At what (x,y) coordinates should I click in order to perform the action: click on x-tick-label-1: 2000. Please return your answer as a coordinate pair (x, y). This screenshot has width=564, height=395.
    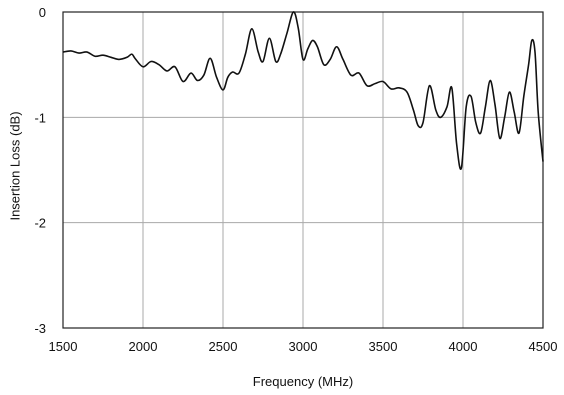
    Looking at the image, I should click on (143, 346).